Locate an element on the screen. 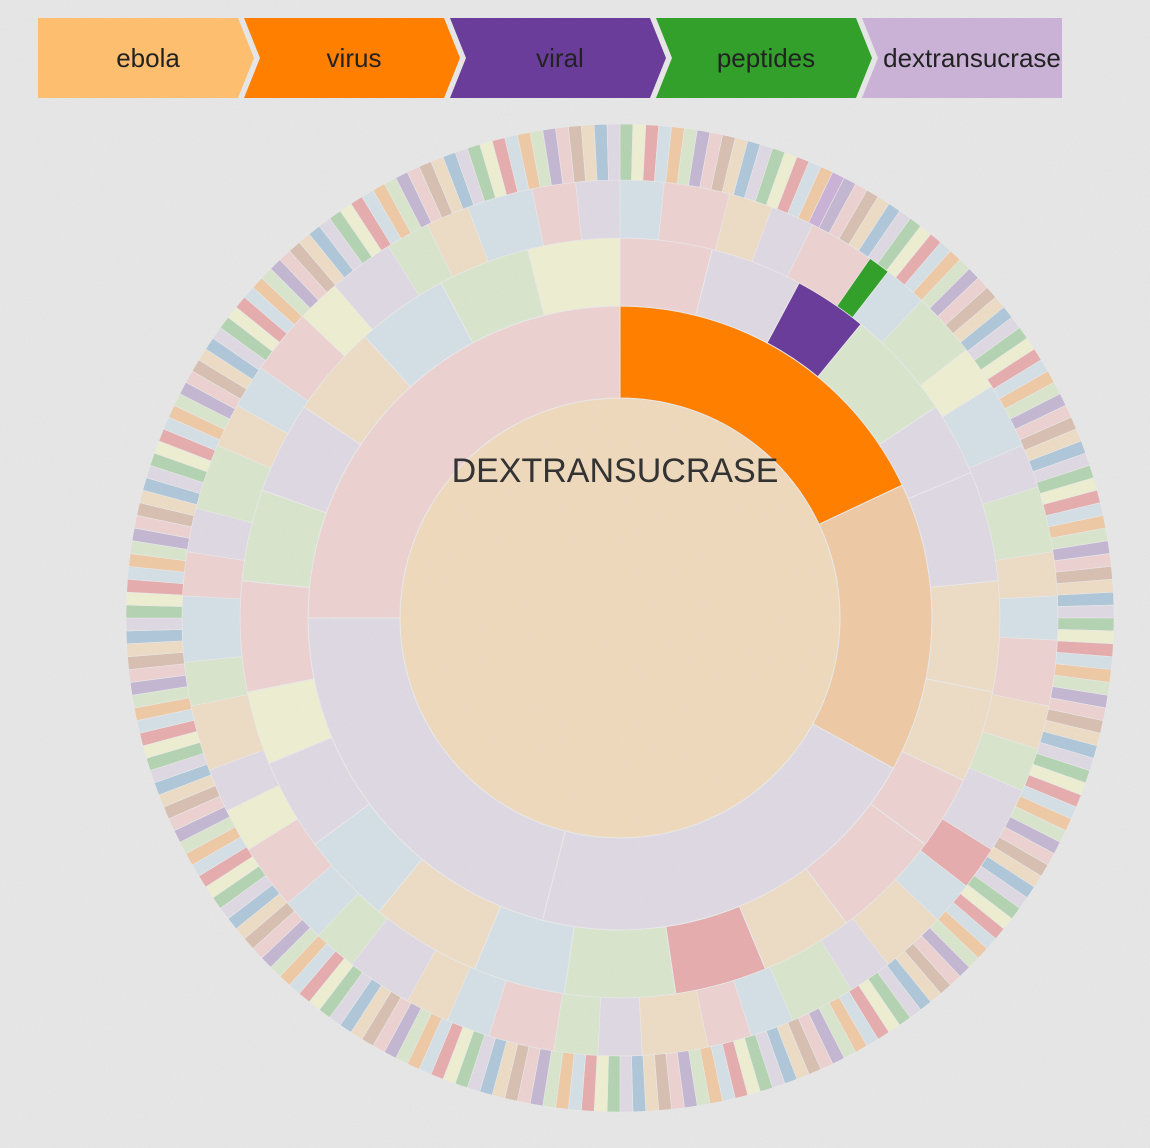 The image size is (1150, 1148). breadcrumb-label: virus is located at coordinates (354, 58).